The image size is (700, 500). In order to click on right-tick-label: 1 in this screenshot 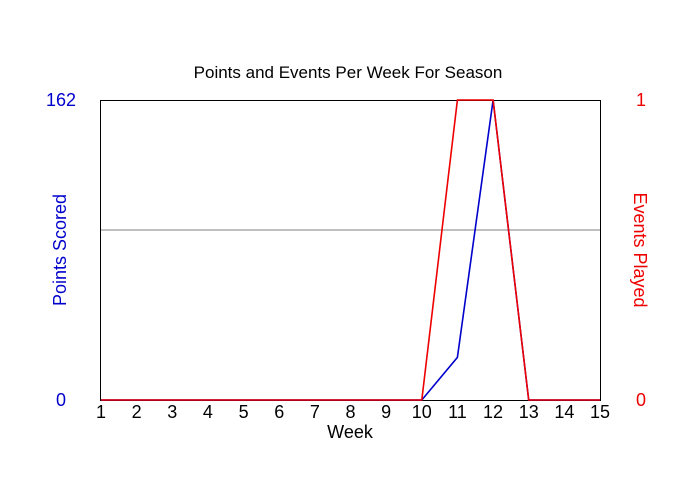, I will do `click(641, 100)`.